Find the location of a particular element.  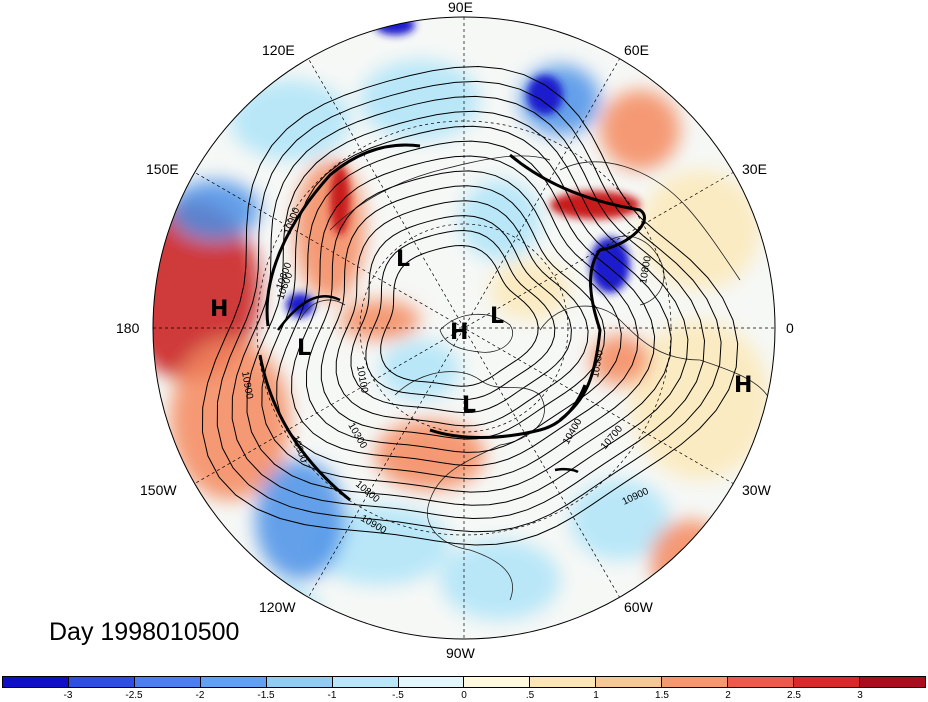

lon-label-60e: 60E is located at coordinates (636, 50).